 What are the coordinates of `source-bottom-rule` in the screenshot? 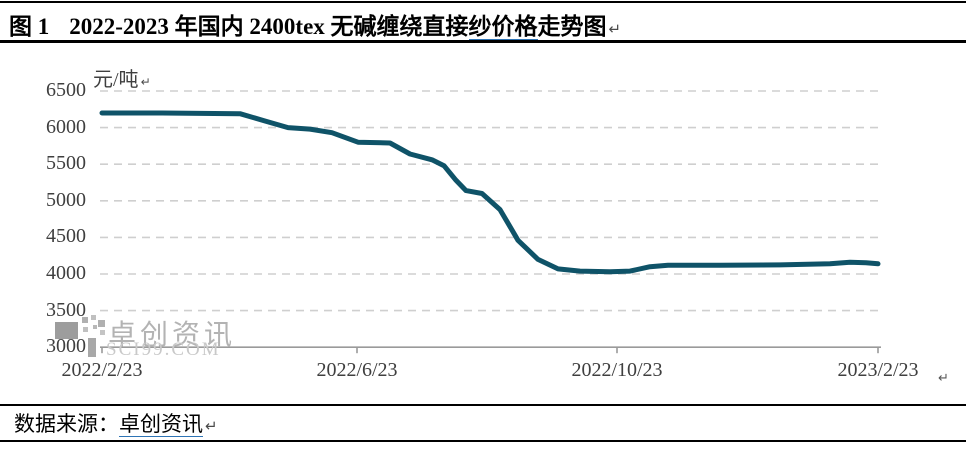 It's located at (483, 441).